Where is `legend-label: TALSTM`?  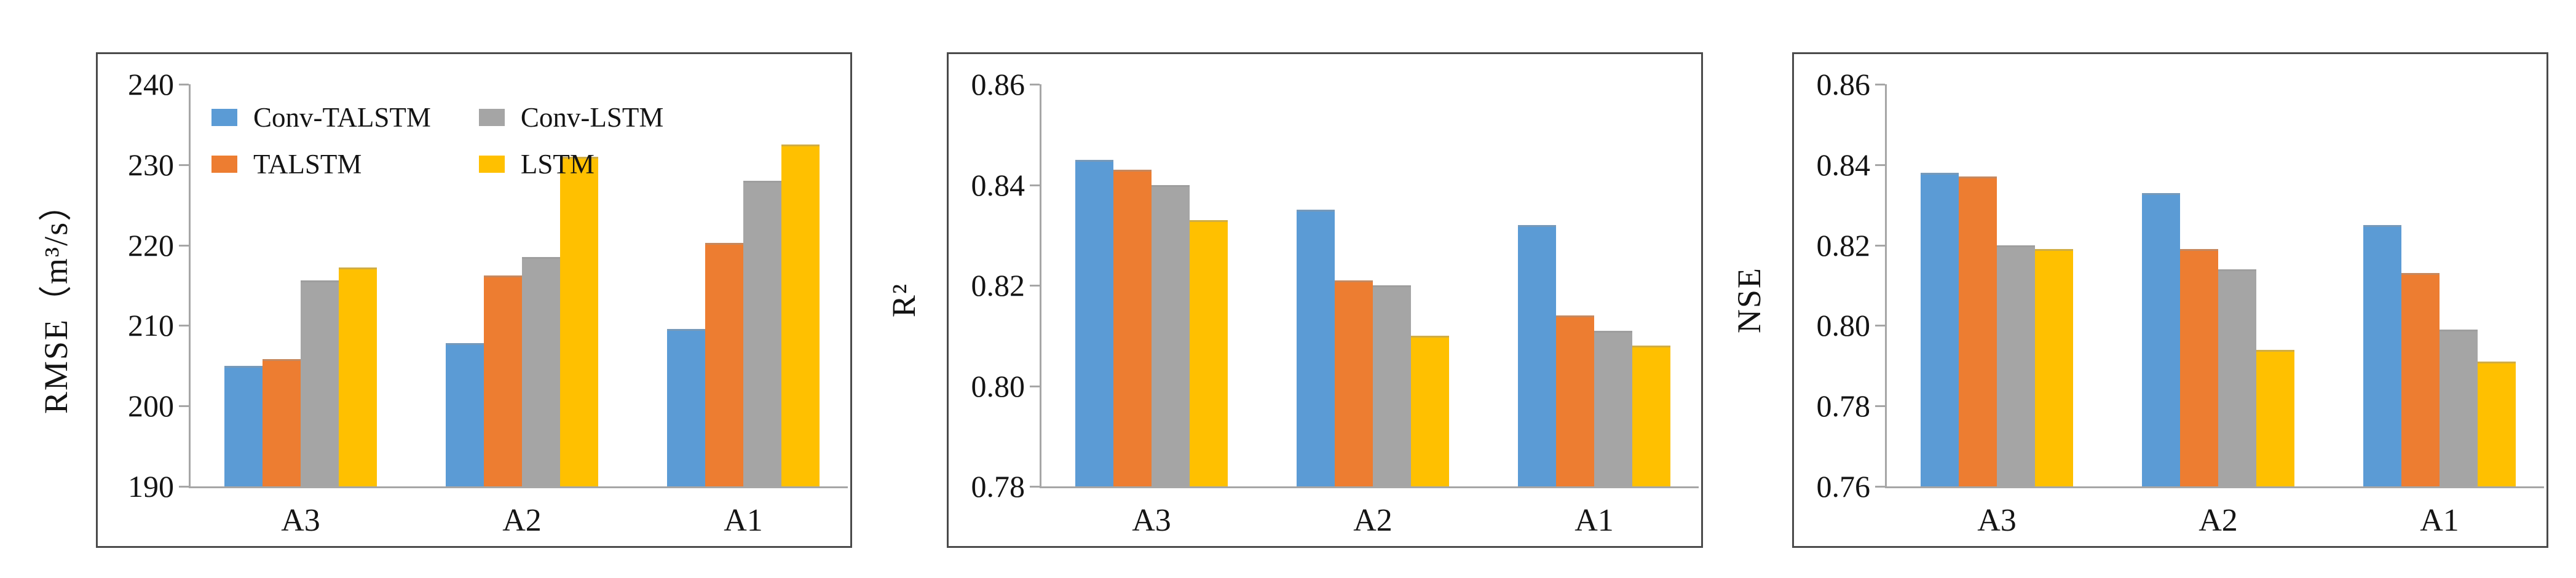
legend-label: TALSTM is located at coordinates (307, 165).